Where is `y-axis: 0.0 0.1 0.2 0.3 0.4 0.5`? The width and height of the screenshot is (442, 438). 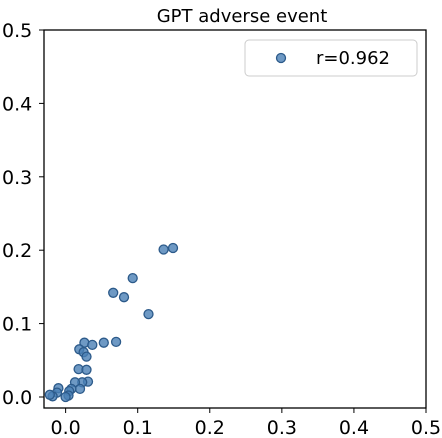 y-axis: 0.0 0.1 0.2 0.3 0.4 0.5 is located at coordinates (23, 214).